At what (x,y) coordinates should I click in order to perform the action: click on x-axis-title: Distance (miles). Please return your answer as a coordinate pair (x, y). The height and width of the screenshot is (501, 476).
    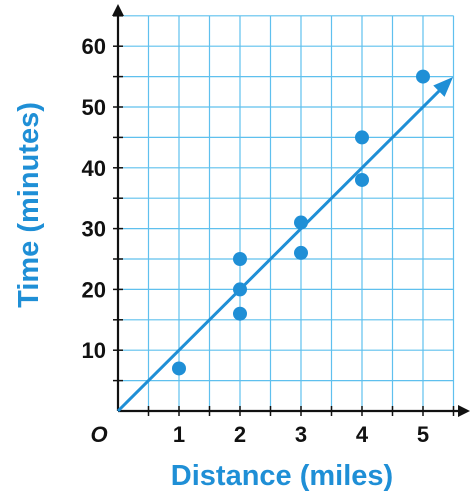
    Looking at the image, I should click on (282, 476).